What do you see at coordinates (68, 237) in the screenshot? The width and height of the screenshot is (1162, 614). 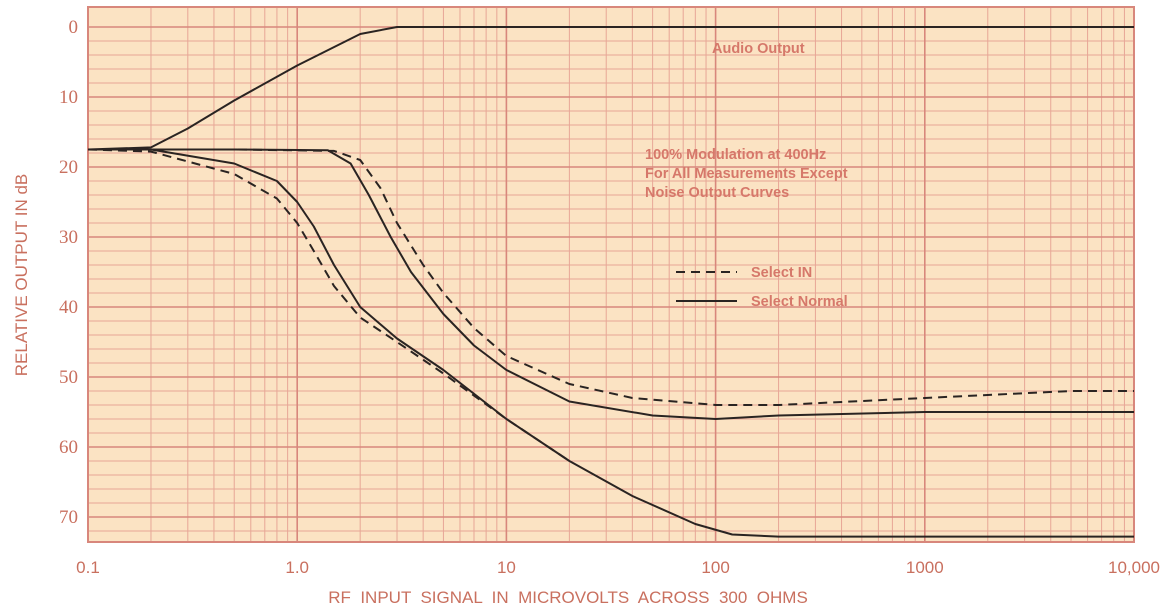 I see `y-tick-label: 30` at bounding box center [68, 237].